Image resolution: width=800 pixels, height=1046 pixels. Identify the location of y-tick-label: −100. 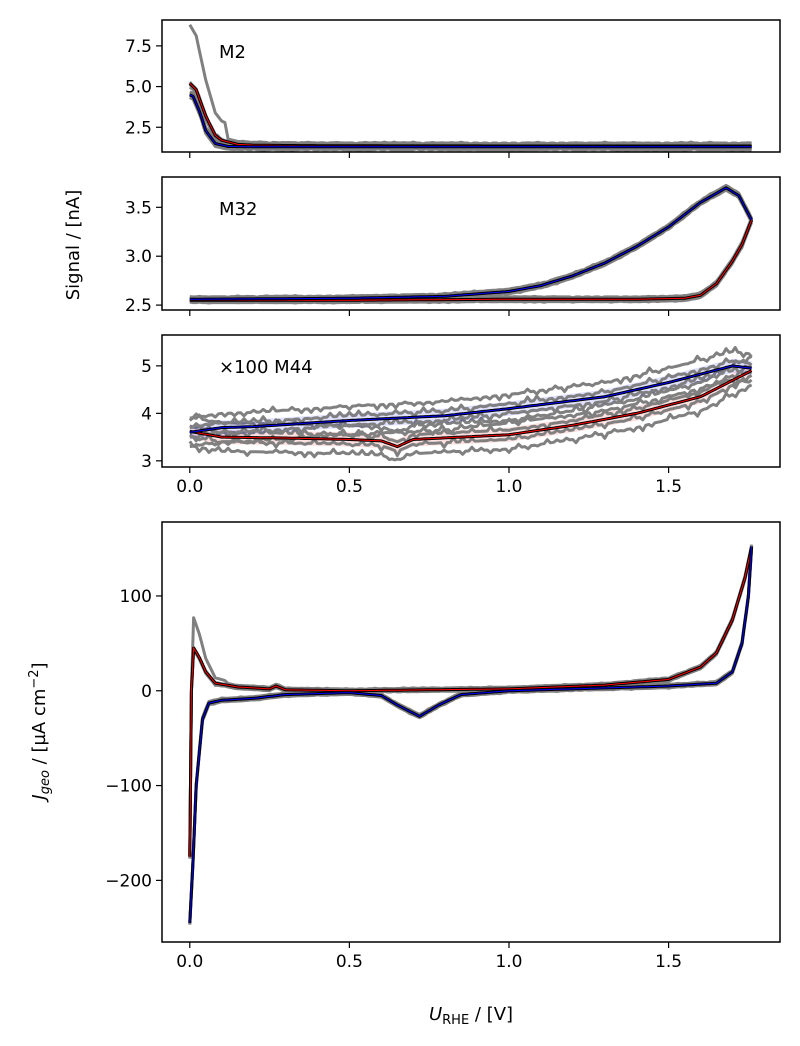
(128, 787).